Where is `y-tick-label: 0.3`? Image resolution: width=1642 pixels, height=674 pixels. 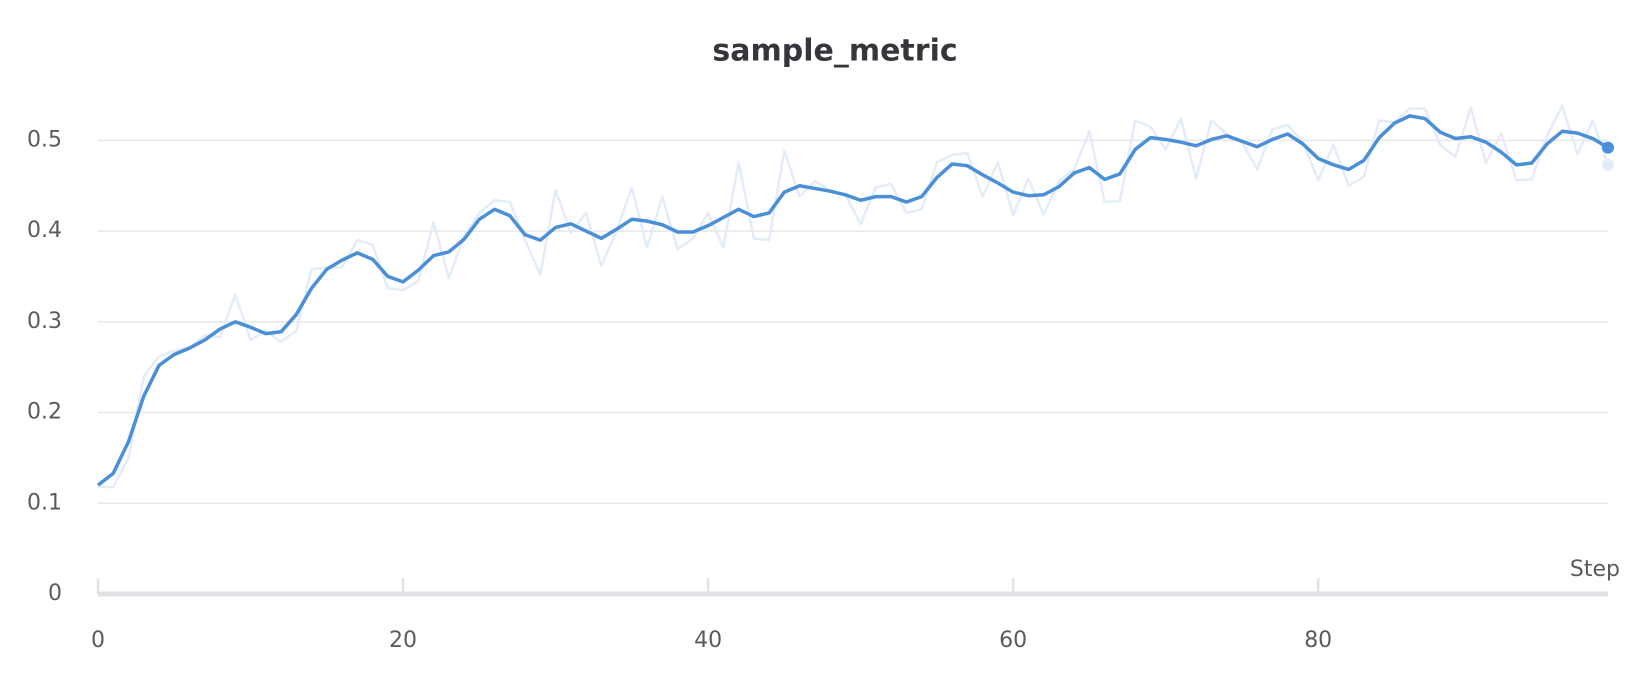 y-tick-label: 0.3 is located at coordinates (44, 321).